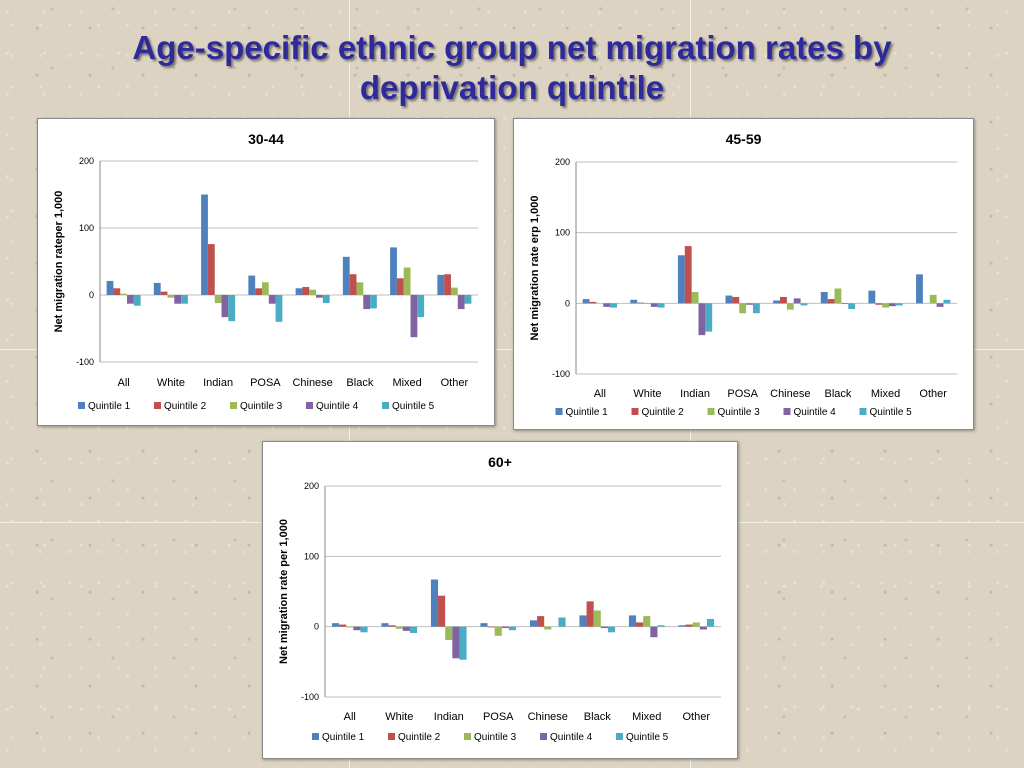 The width and height of the screenshot is (1024, 768). I want to click on bar-white-q4, so click(178, 299).